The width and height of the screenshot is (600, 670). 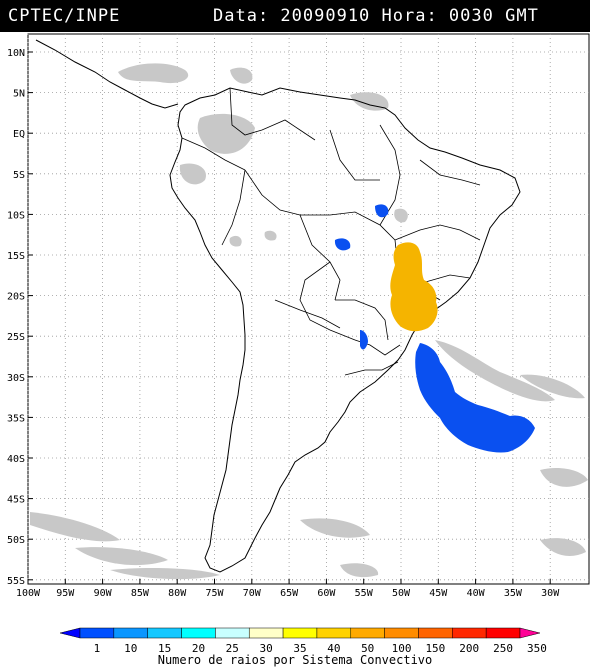 What do you see at coordinates (513, 593) in the screenshot?
I see `lon-label: 35W` at bounding box center [513, 593].